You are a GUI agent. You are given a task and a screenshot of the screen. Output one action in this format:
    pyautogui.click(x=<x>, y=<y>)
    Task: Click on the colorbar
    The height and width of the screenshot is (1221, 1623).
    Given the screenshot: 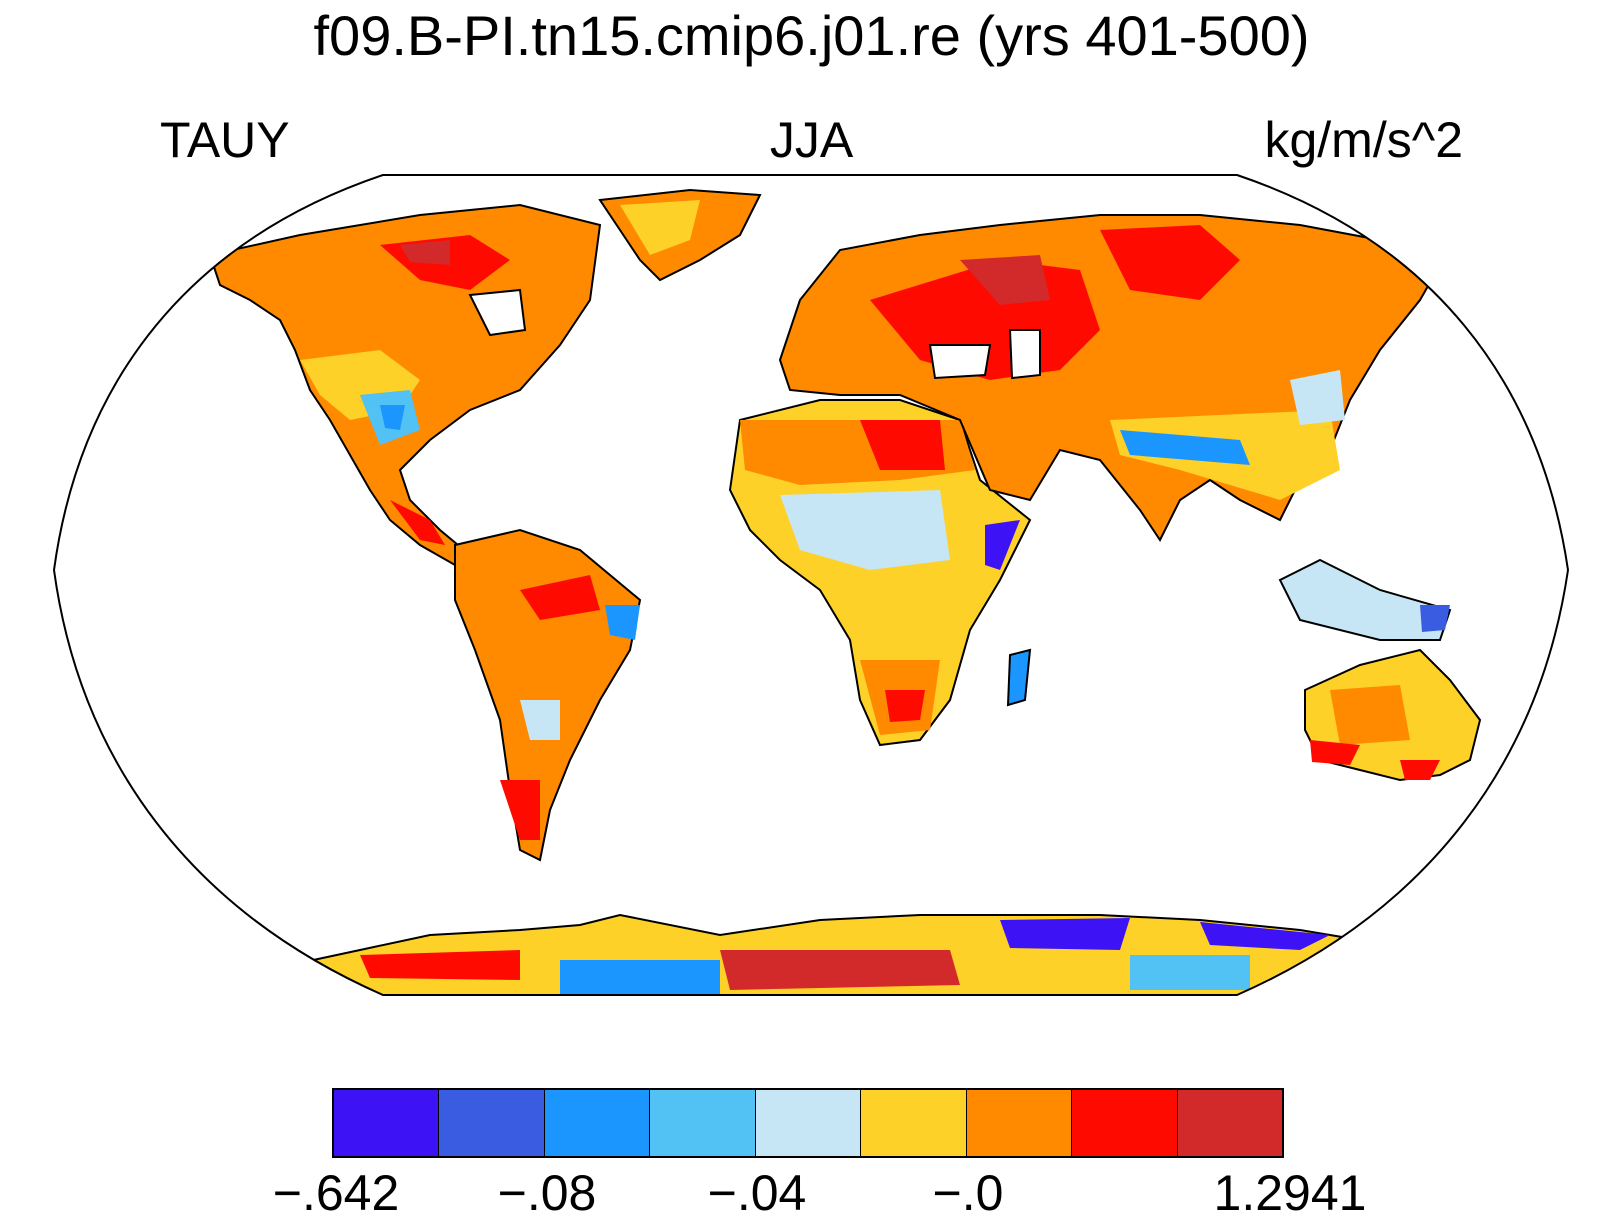 What is the action you would take?
    pyautogui.click(x=808, y=1123)
    